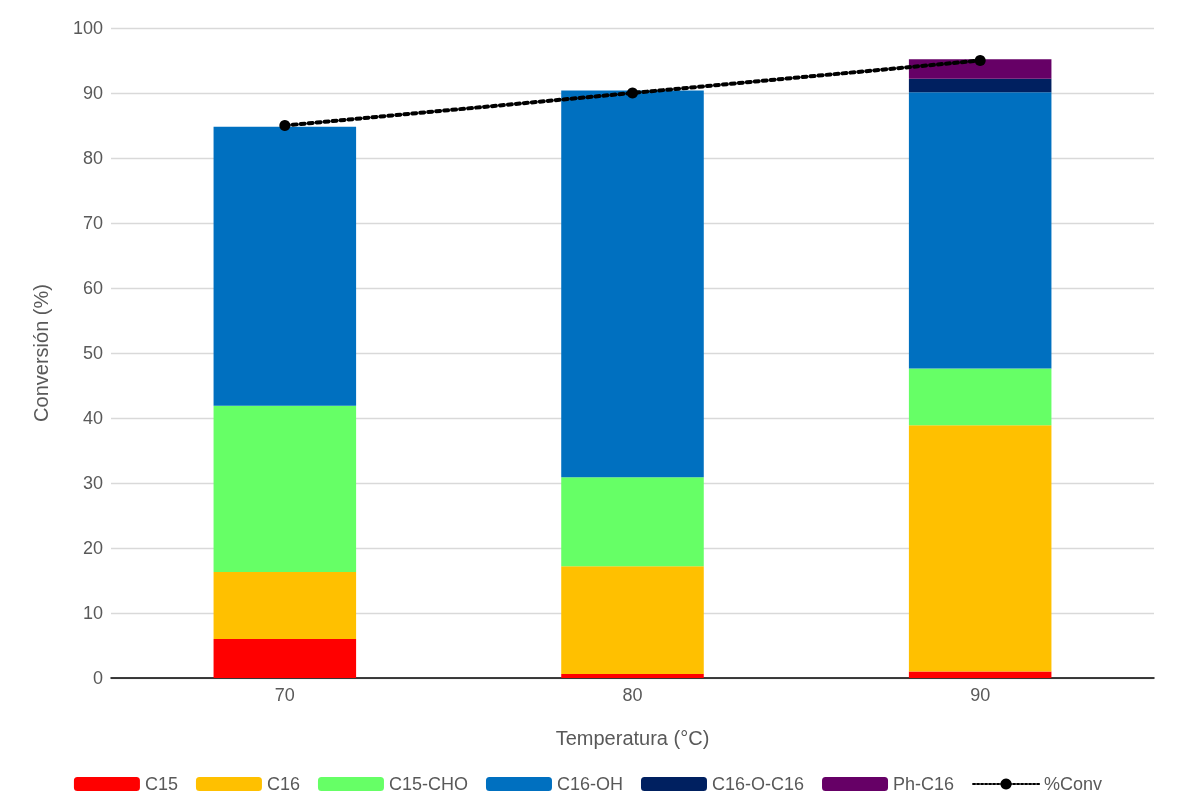 The image size is (1179, 805). I want to click on y-axis-title: Conversión (%), so click(41, 353).